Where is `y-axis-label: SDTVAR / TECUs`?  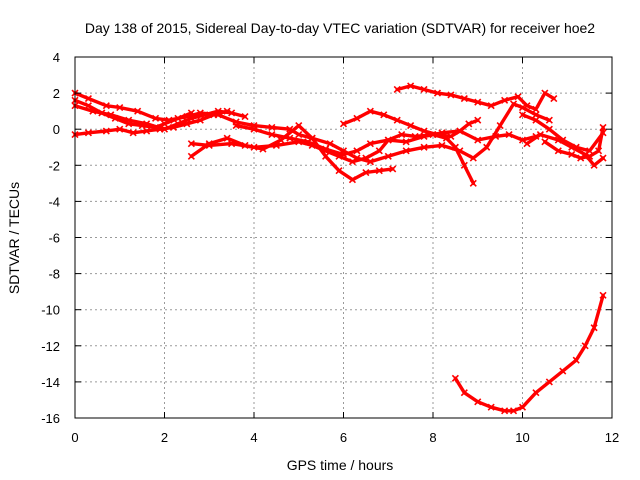 y-axis-label: SDTVAR / TECUs is located at coordinates (14, 238).